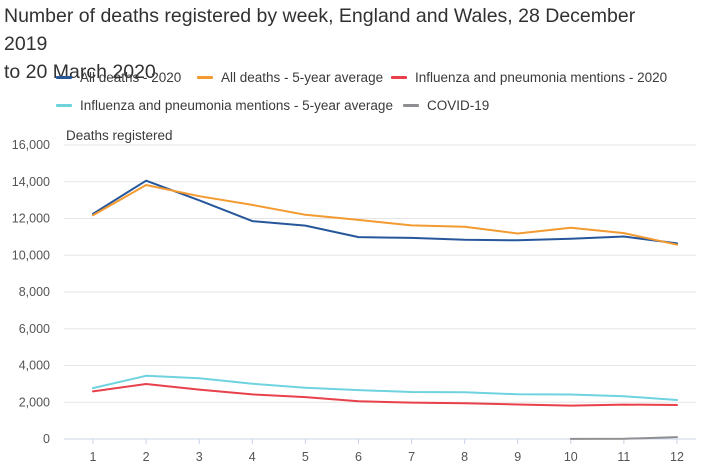  Describe the element at coordinates (411, 457) in the screenshot. I see `x-tick-label: 7` at that location.